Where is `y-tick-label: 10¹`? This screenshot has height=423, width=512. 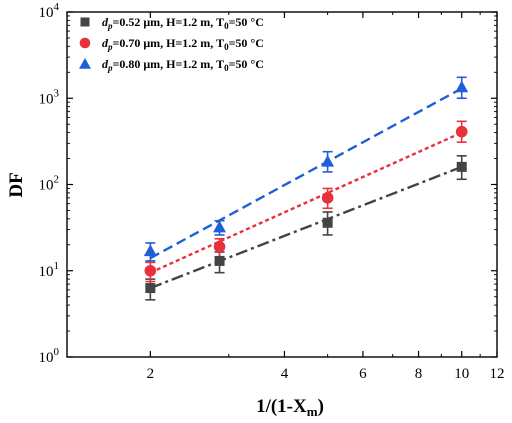
y-tick-label: 10¹ is located at coordinates (49, 270).